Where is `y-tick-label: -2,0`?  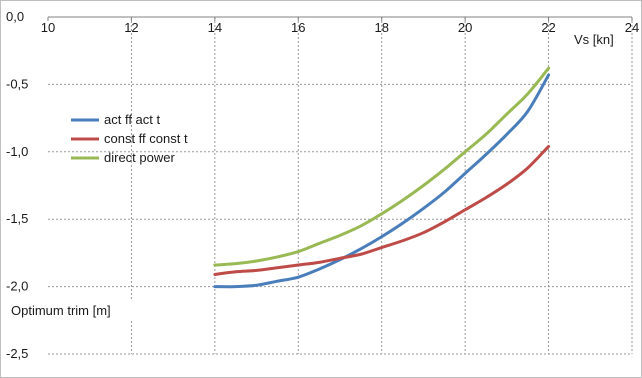 y-tick-label: -2,0 is located at coordinates (17, 286).